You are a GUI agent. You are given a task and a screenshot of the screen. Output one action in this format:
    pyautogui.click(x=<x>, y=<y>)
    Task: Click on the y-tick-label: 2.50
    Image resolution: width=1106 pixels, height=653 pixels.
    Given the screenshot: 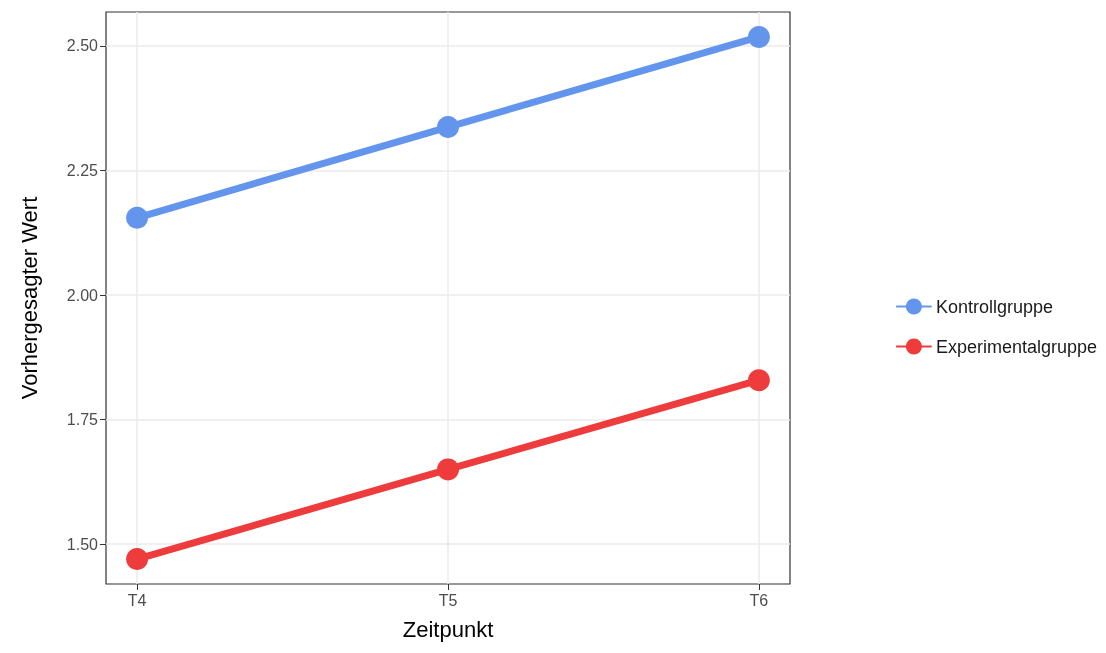 What is the action you would take?
    pyautogui.click(x=82, y=46)
    